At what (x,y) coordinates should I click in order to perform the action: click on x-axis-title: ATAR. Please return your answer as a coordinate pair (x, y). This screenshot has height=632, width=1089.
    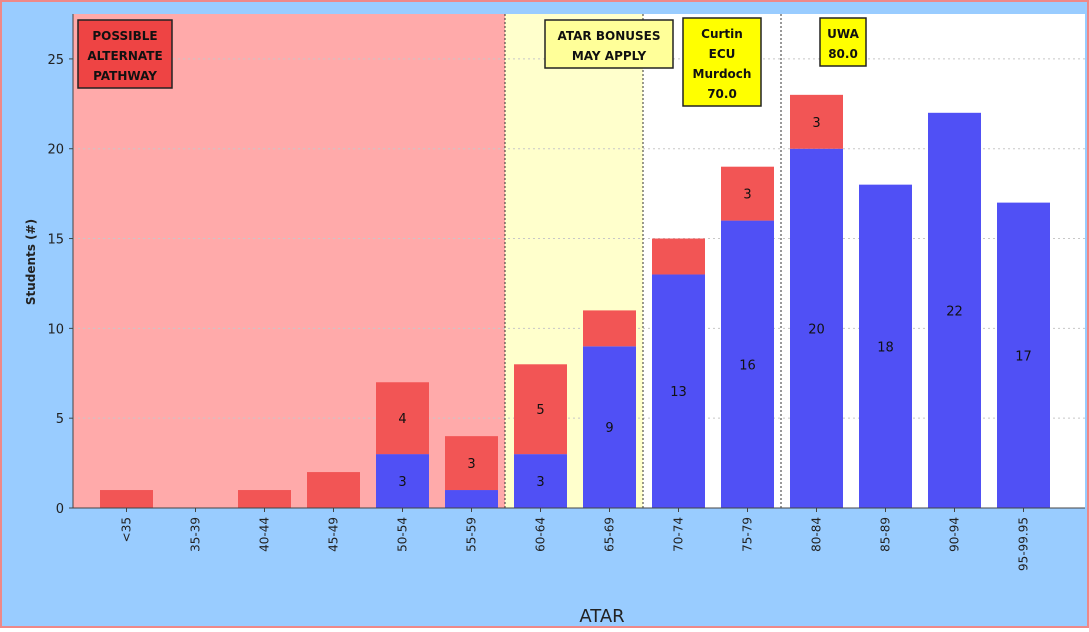
    Looking at the image, I should click on (601, 616).